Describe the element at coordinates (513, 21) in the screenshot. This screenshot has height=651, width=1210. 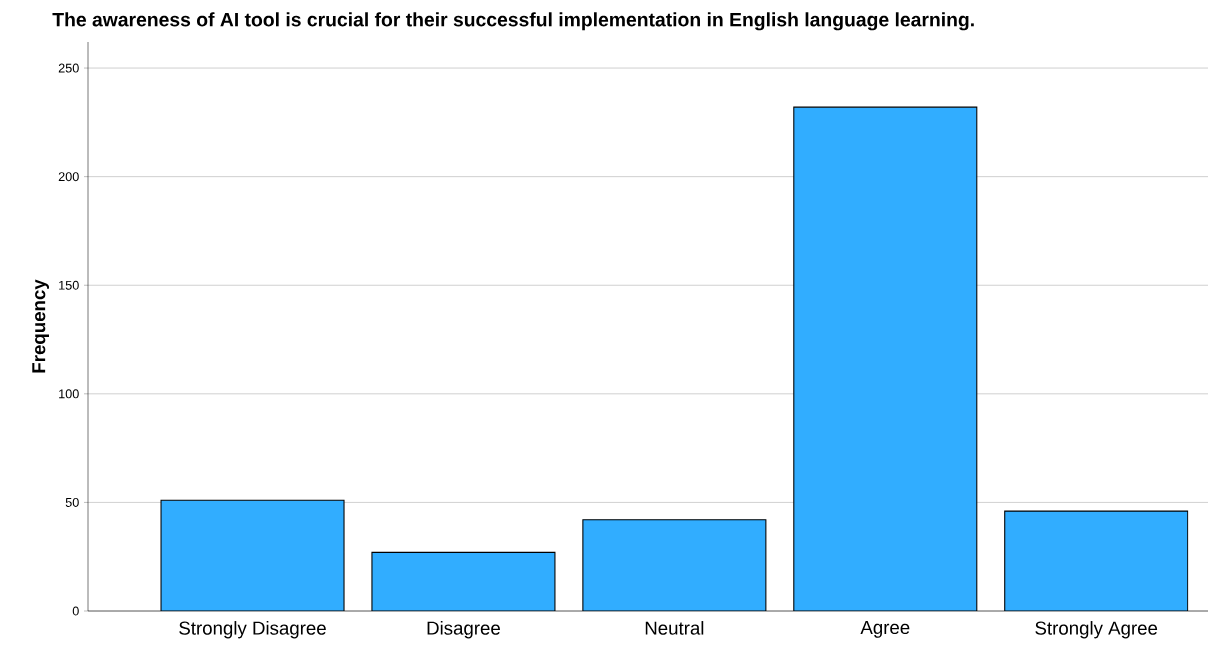
I see `chart-title: The awareness of AI tool is crucial for their successful implementation in English language learning.` at that location.